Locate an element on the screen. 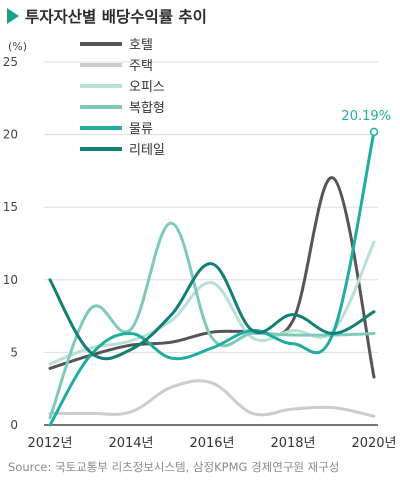 The width and height of the screenshot is (400, 483). x-axis-ticks: 2012년 2014년 2016년 2018년 2020년 is located at coordinates (211, 443).